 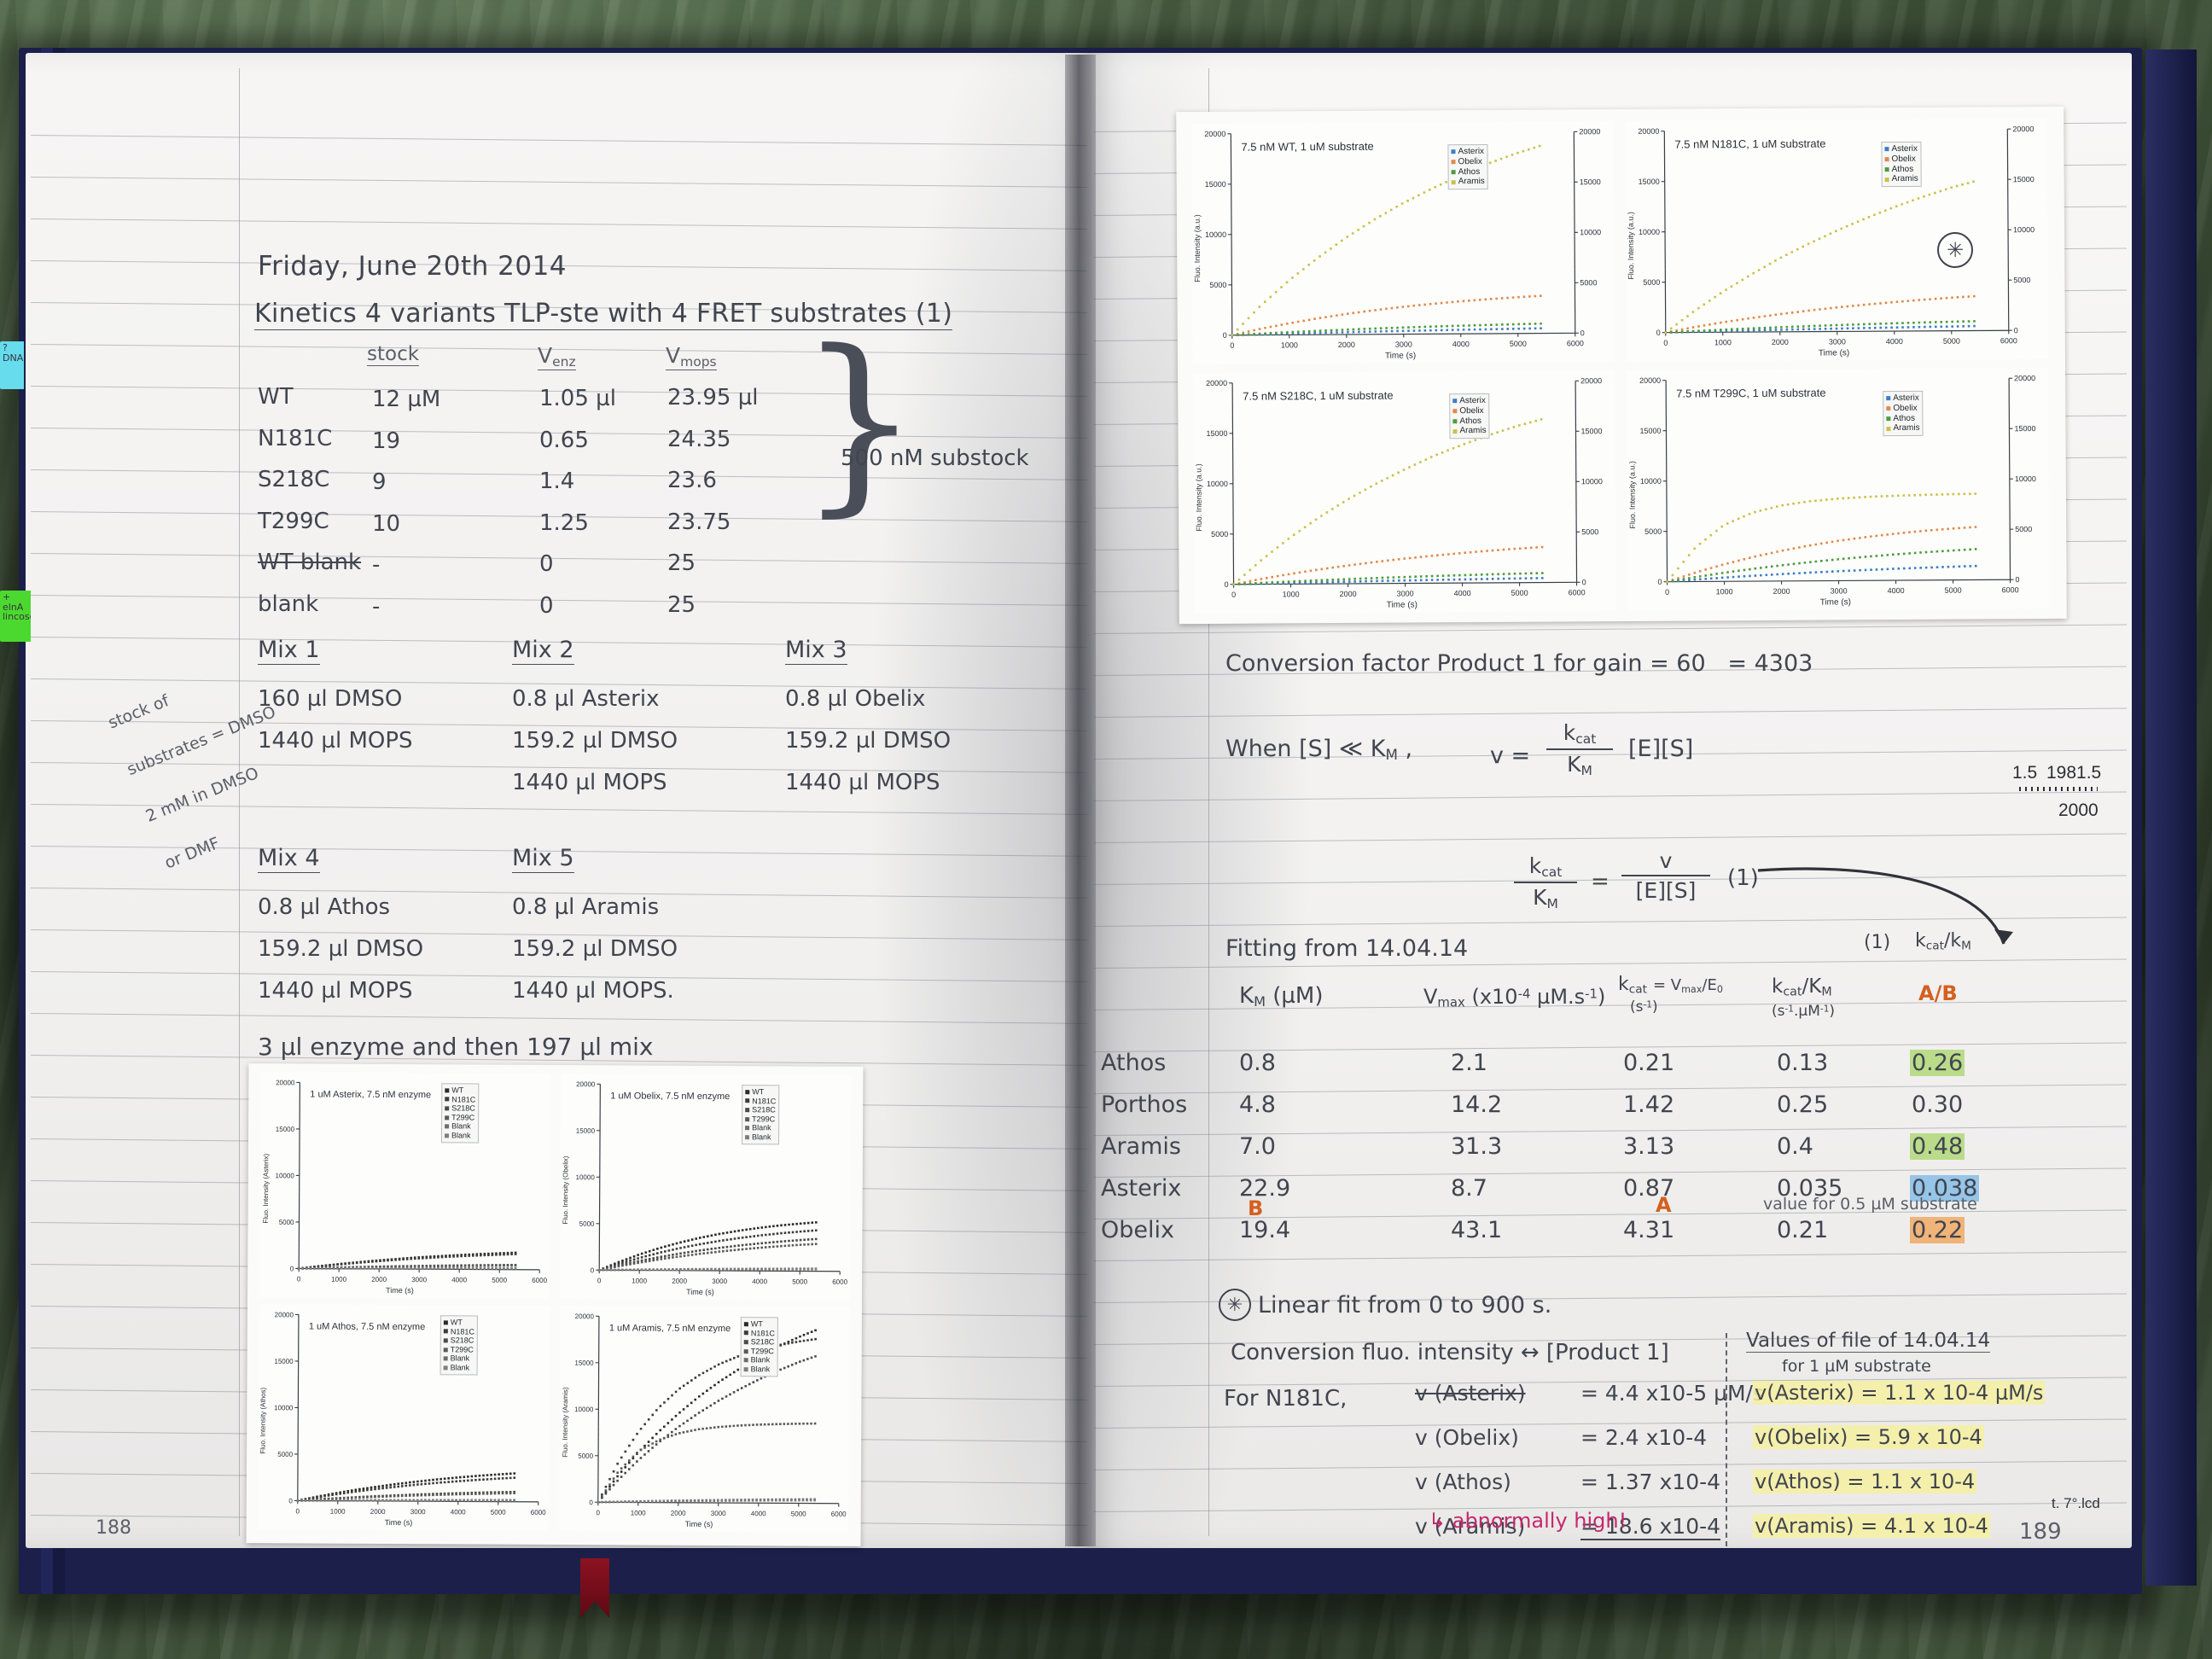 I want to click on fit-ratio: 0.26, so click(x=1937, y=1063).